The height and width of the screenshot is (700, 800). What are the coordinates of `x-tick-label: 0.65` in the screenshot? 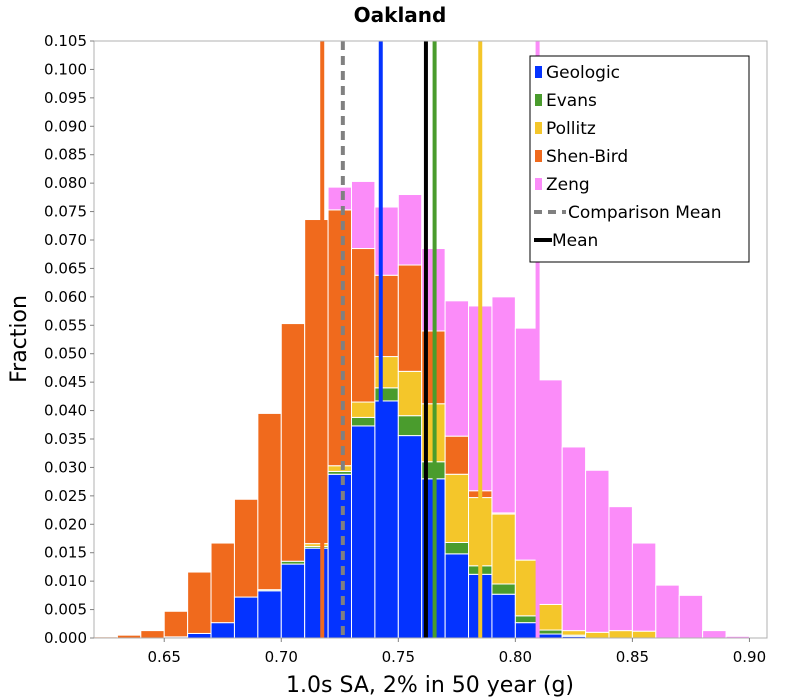 It's located at (164, 657).